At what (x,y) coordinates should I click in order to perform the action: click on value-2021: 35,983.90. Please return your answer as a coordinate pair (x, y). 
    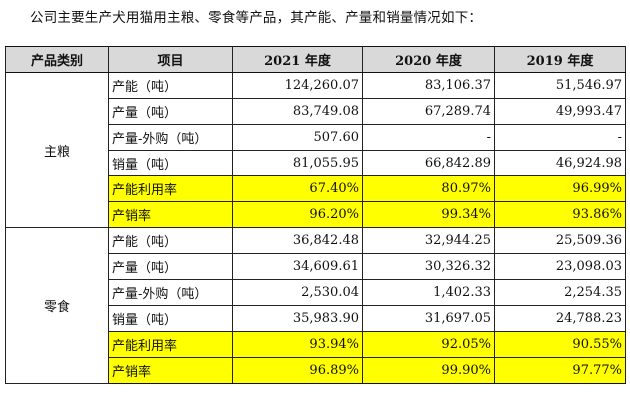
    Looking at the image, I should click on (297, 318).